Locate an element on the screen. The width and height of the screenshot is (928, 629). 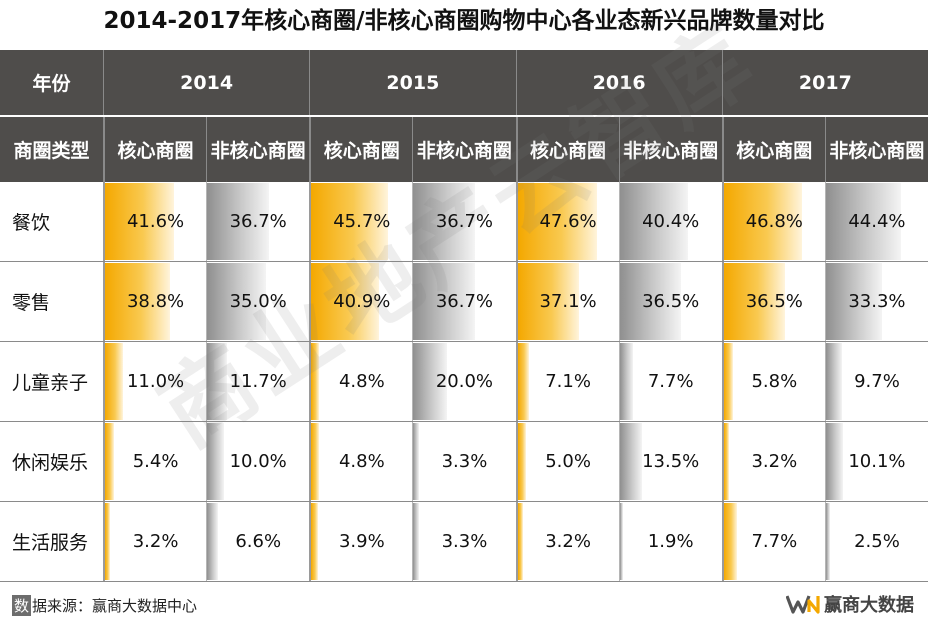
row-category-label: 生活服务 is located at coordinates (50, 543).